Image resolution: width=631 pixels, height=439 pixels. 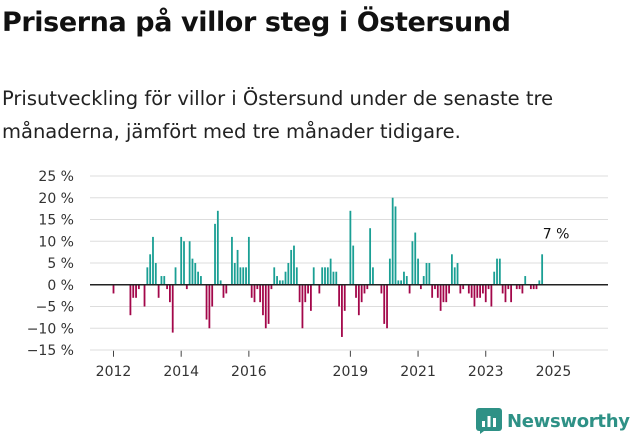 What do you see at coordinates (55, 308) in the screenshot?
I see `y-tick-label: −5 %` at bounding box center [55, 308].